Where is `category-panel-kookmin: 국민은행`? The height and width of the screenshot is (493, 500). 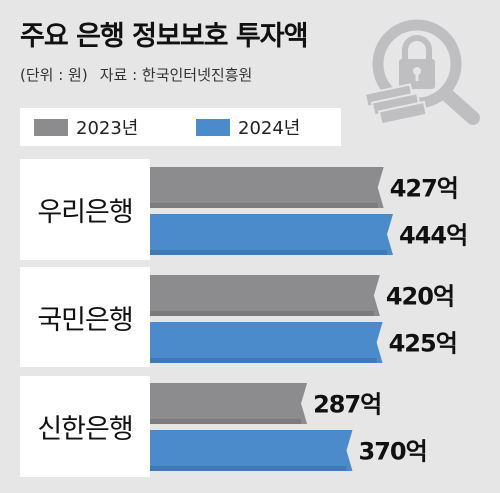 category-panel-kookmin: 국민은행 is located at coordinates (85, 317).